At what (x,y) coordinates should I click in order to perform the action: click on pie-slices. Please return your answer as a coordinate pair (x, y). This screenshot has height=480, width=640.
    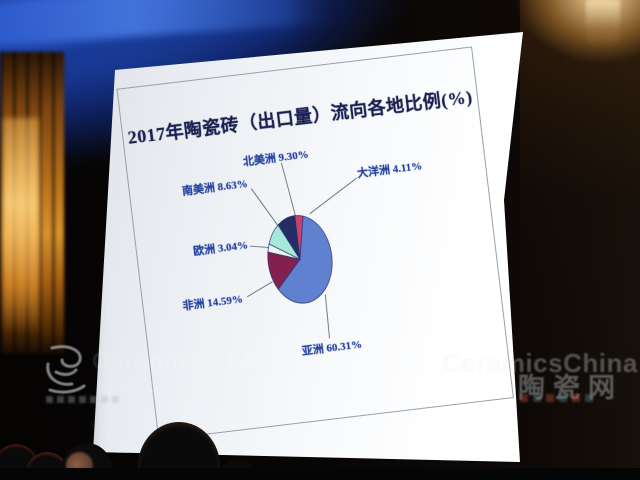
    Looking at the image, I should click on (300, 259).